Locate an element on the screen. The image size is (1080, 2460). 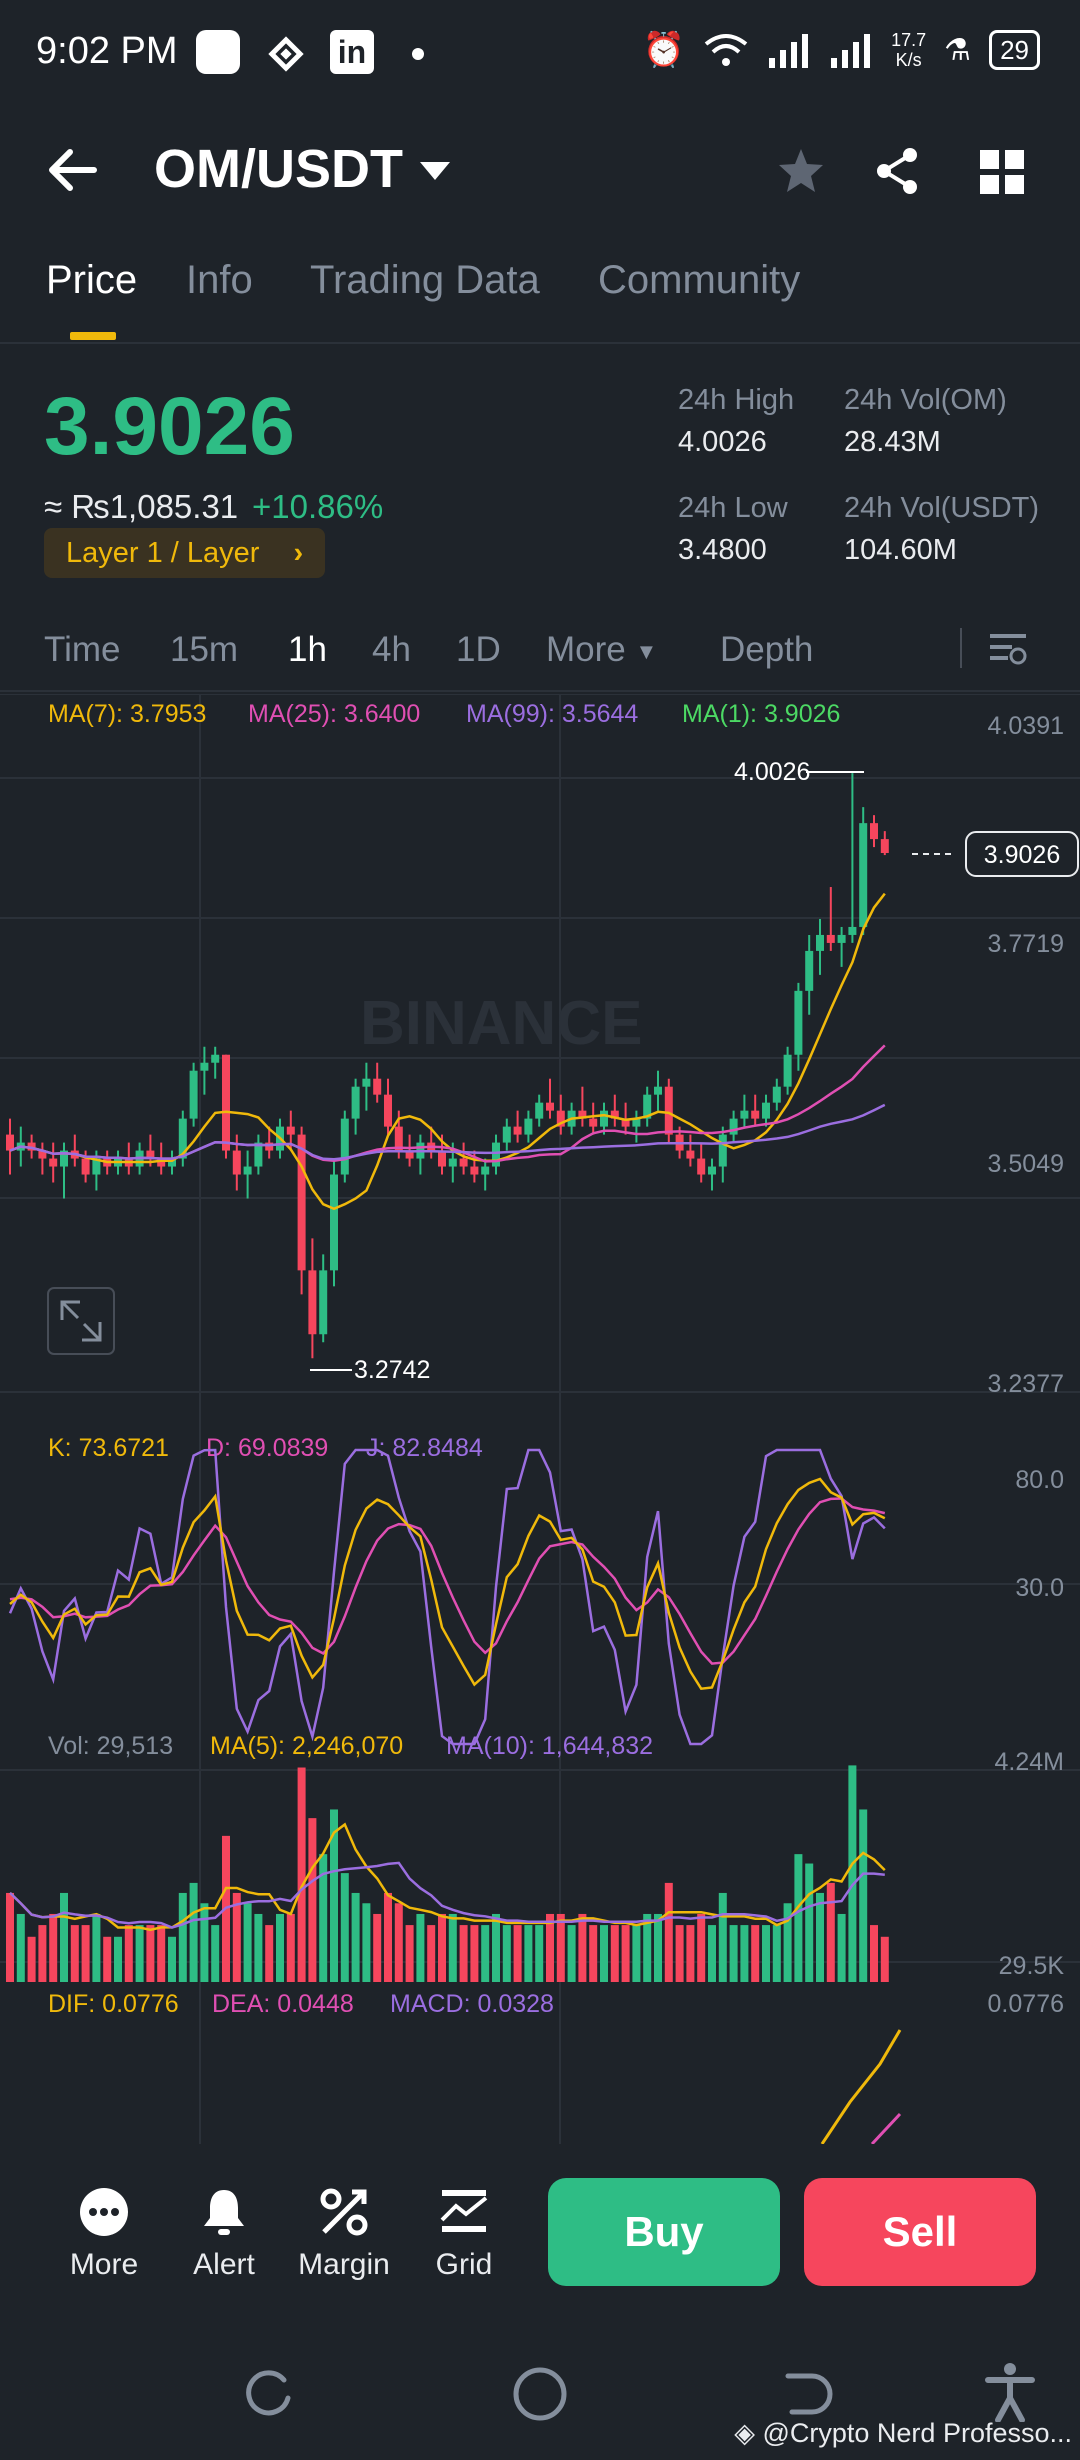
pair-title: OM/USDT is located at coordinates (278, 169).